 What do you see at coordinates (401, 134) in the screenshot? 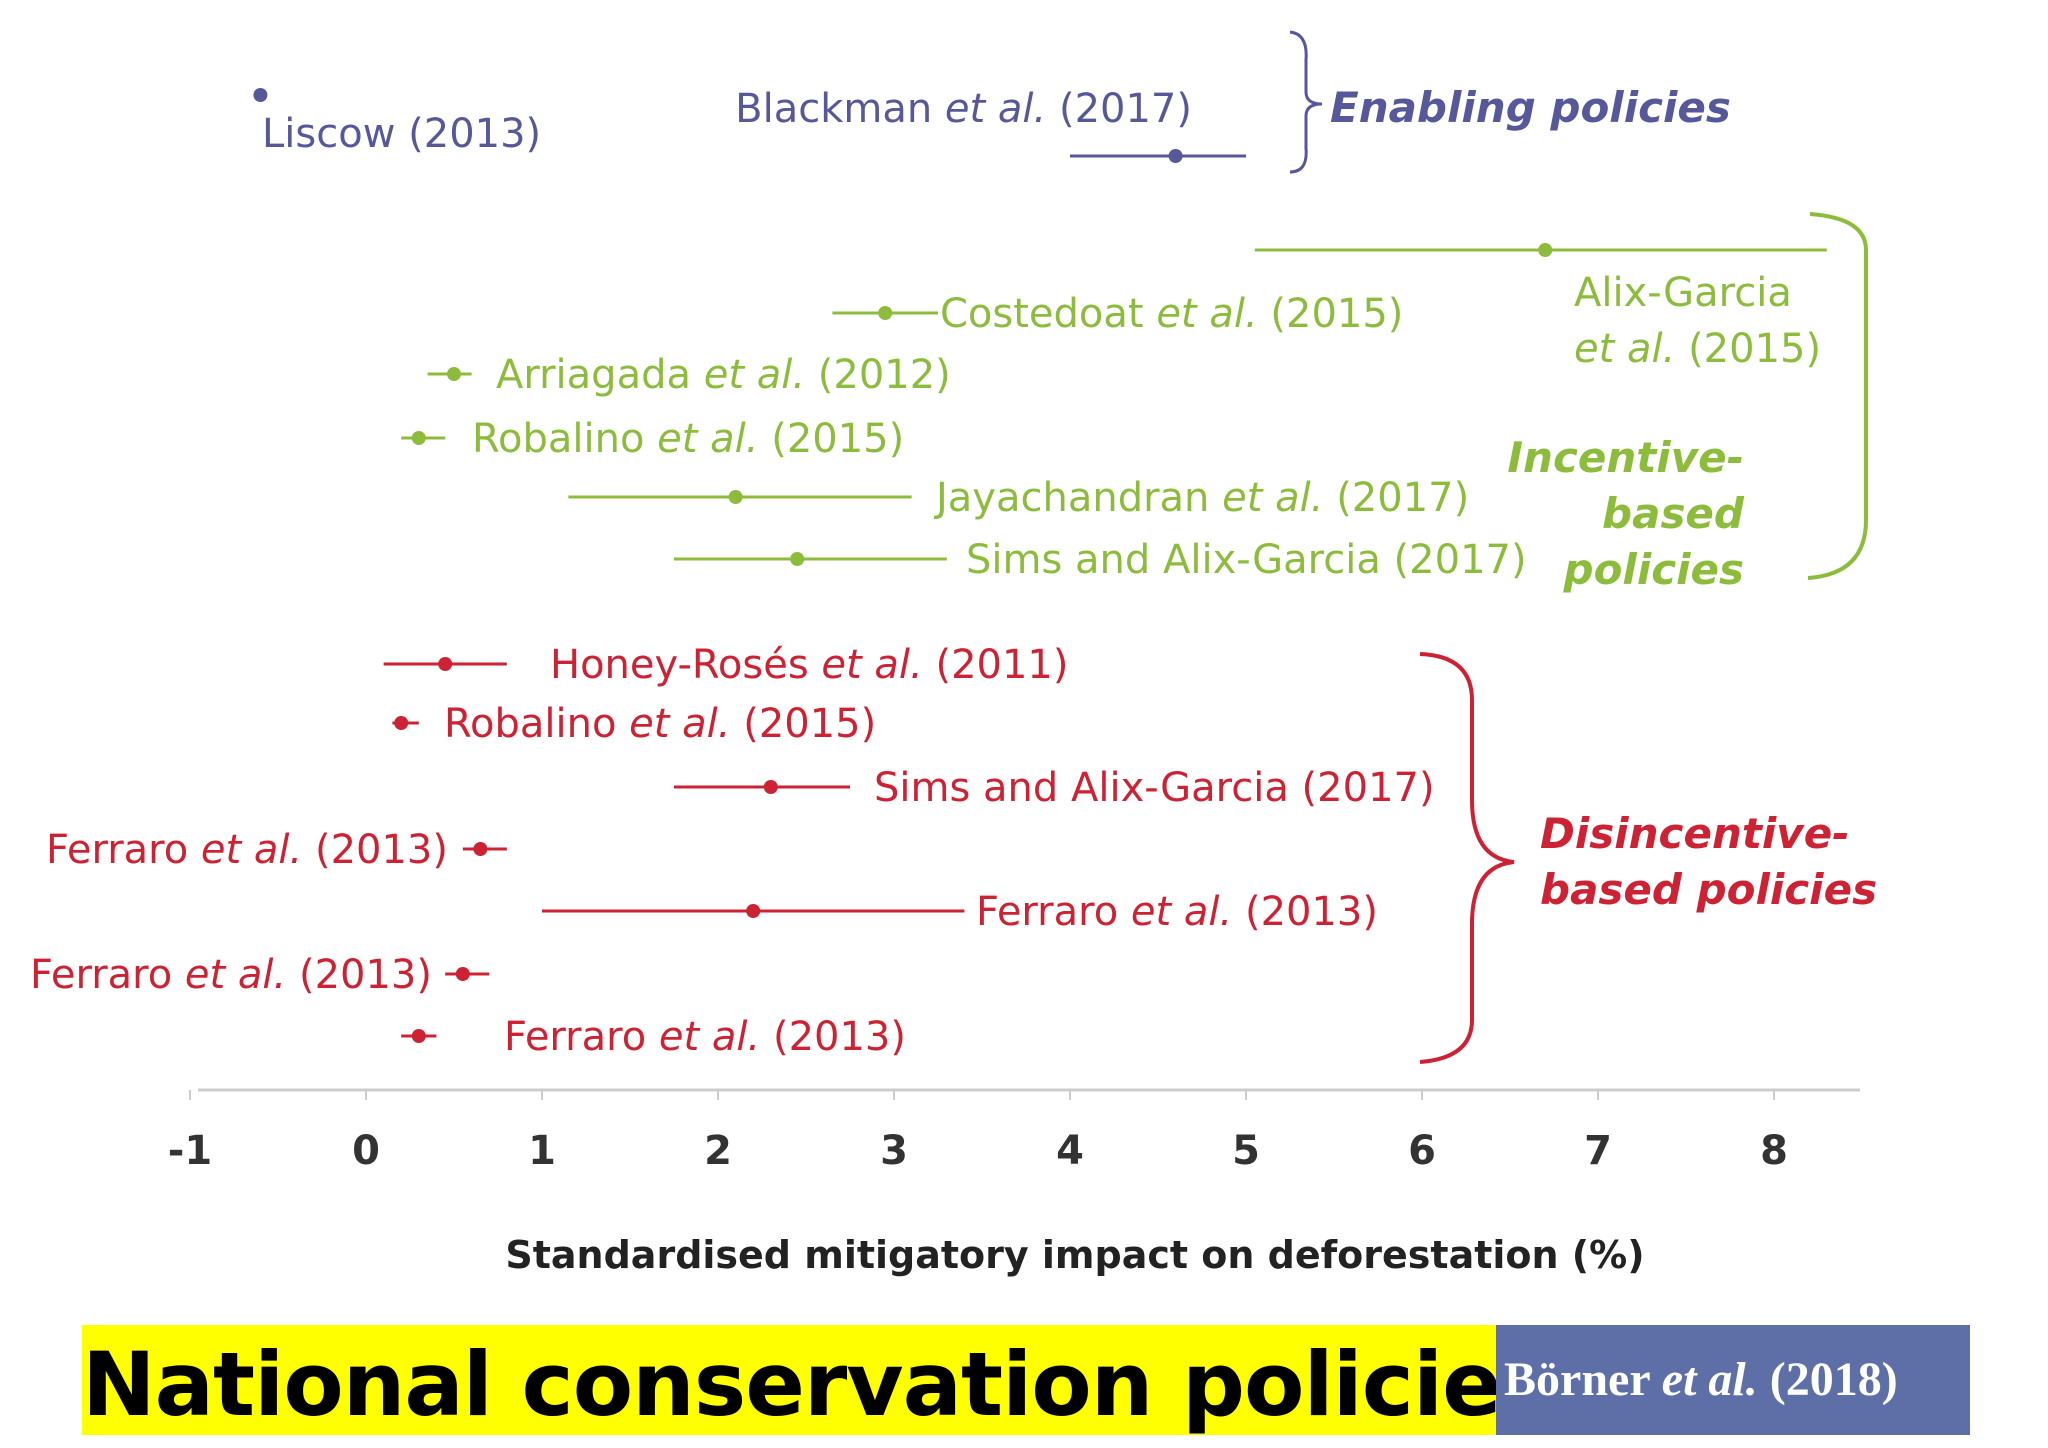
I see `study-label-enabling: Liscow (2013)` at bounding box center [401, 134].